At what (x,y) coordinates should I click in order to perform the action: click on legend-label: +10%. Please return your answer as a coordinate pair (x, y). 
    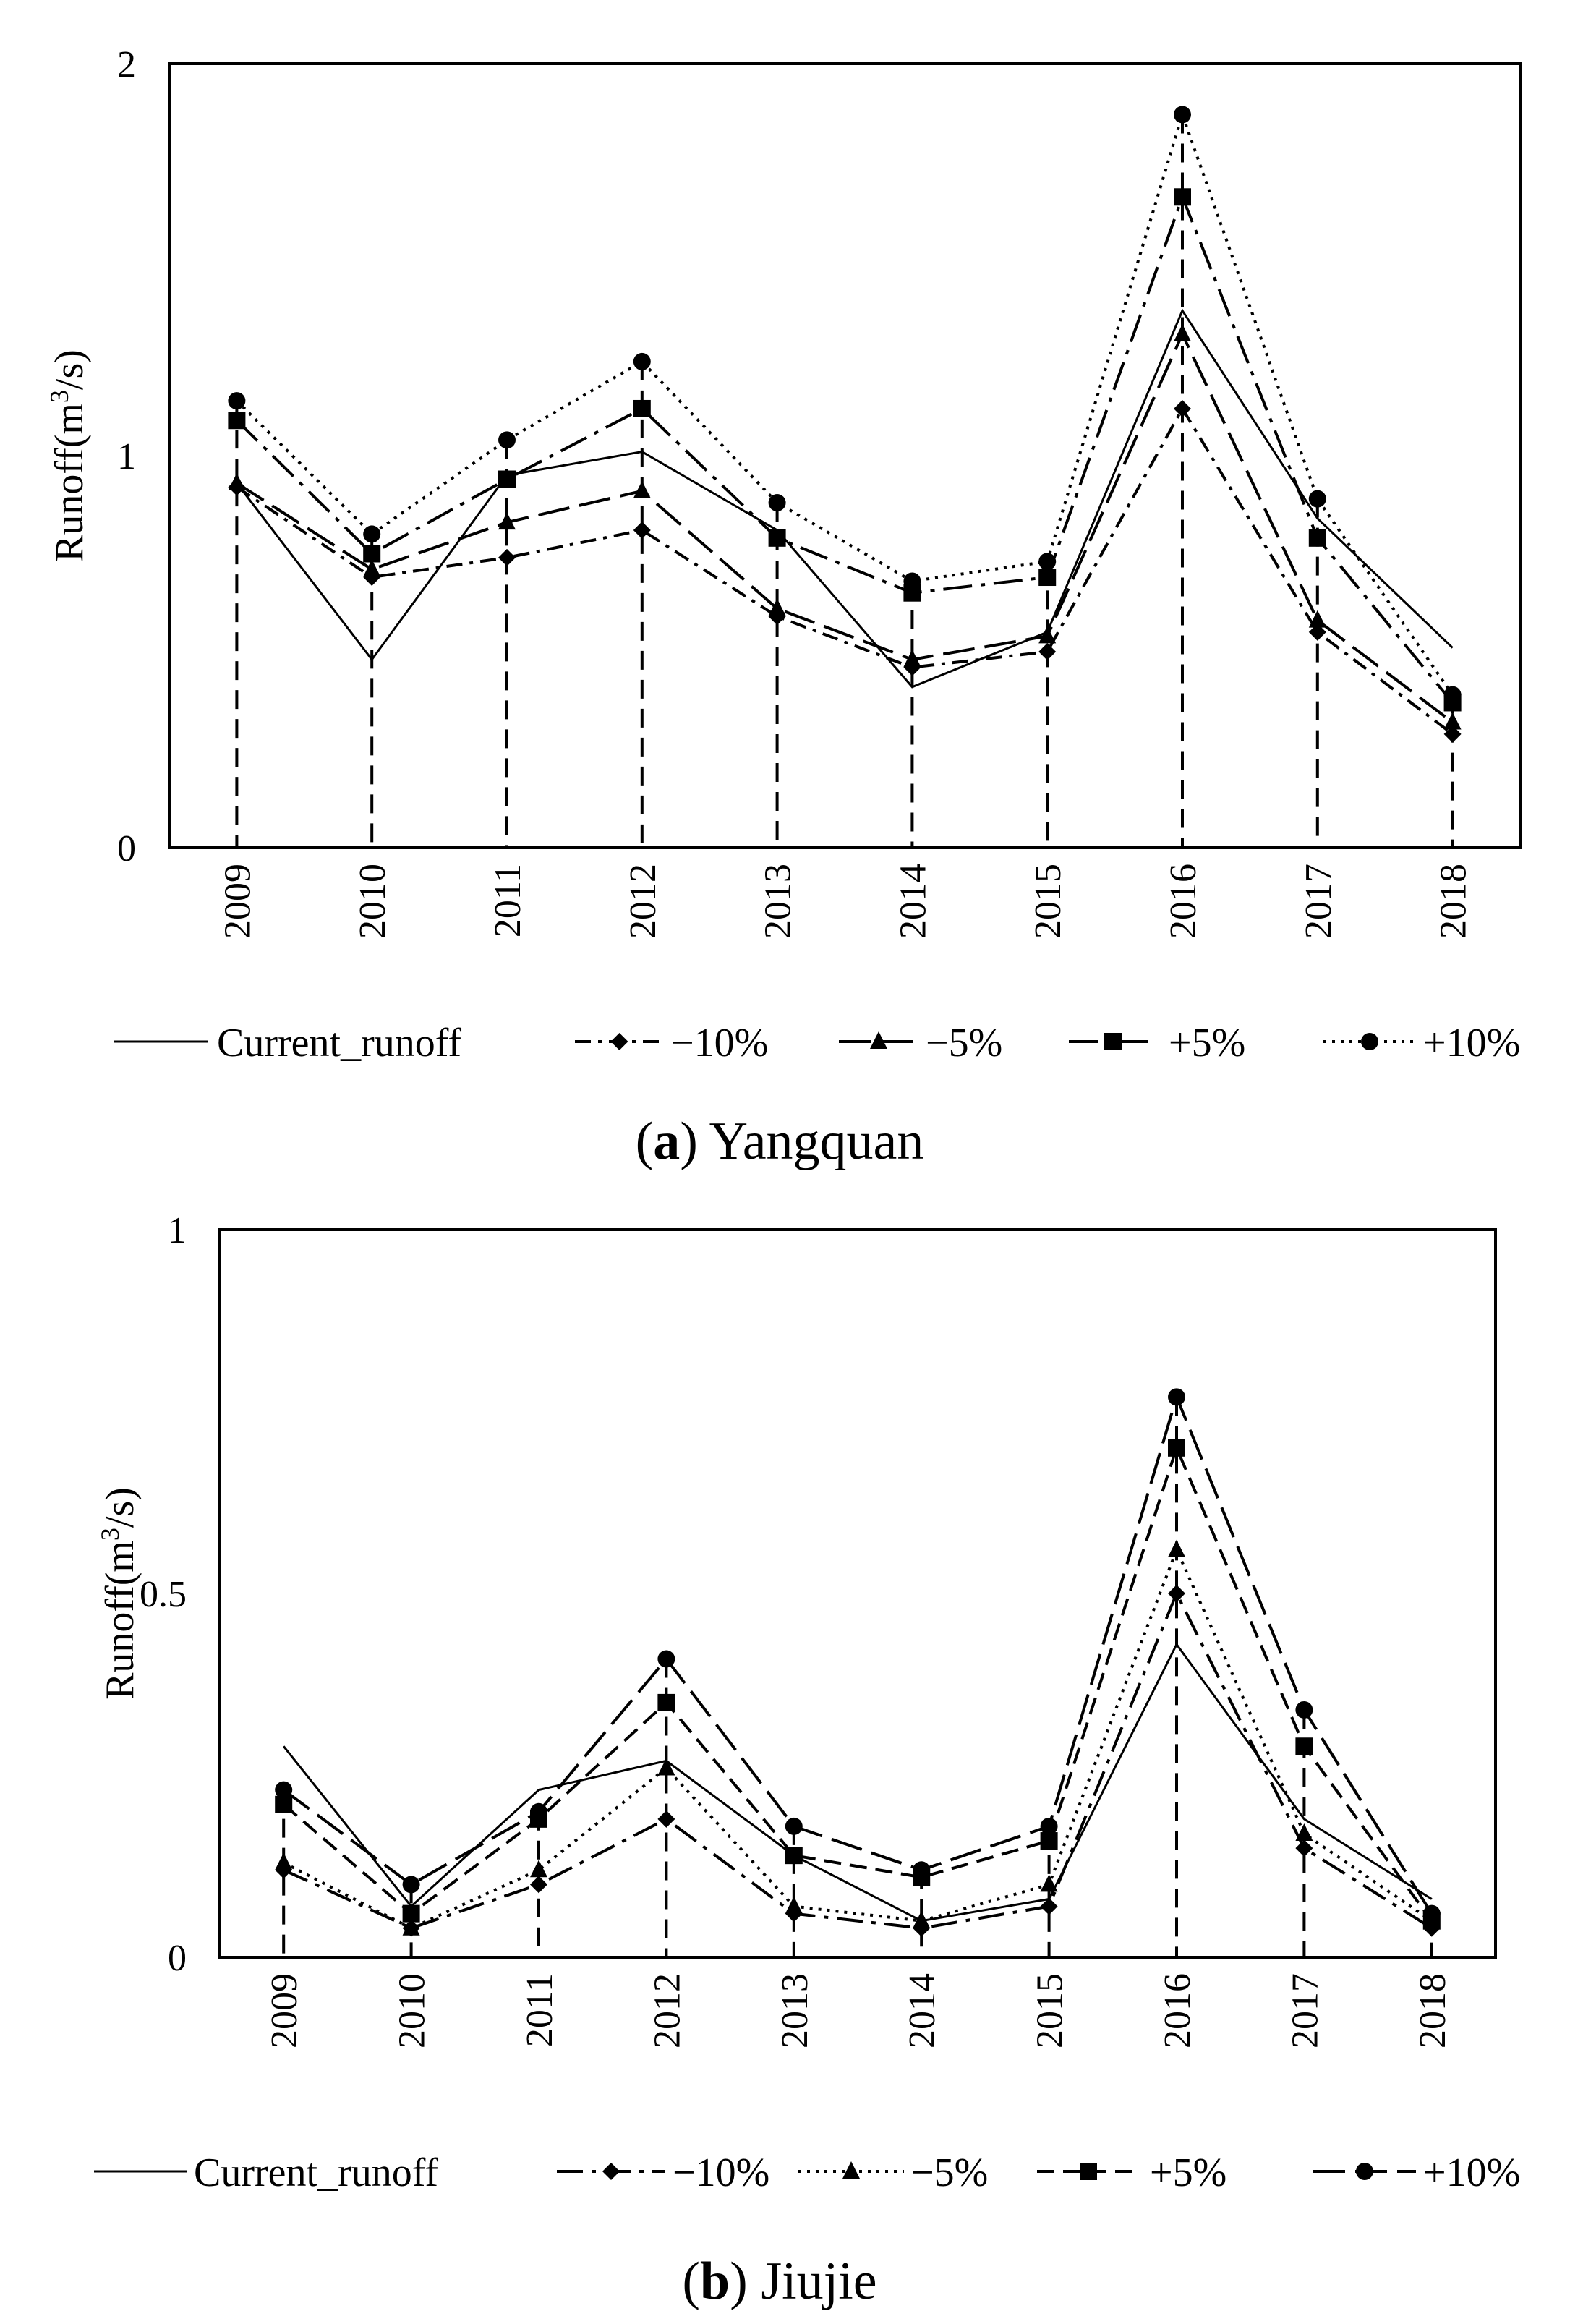
    Looking at the image, I should click on (1471, 1043).